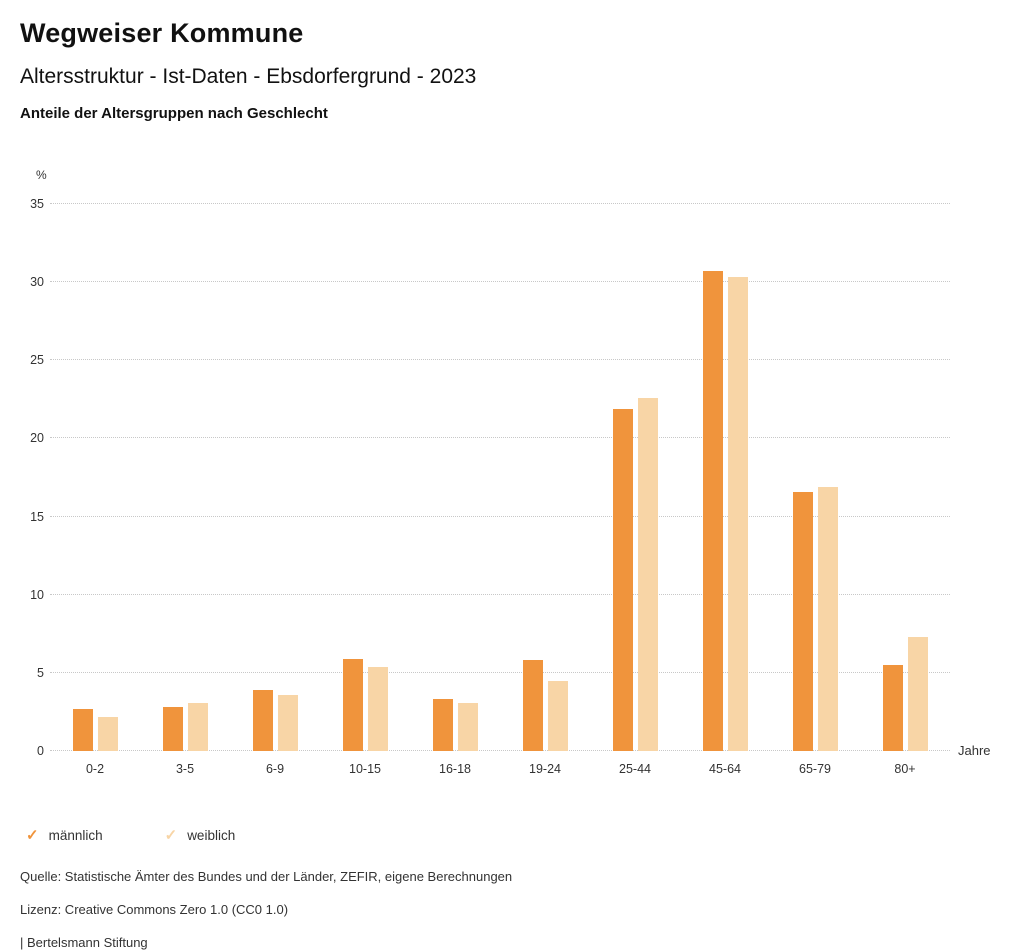 The image size is (1024, 950). What do you see at coordinates (455, 769) in the screenshot?
I see `x-tick-label: 16-18` at bounding box center [455, 769].